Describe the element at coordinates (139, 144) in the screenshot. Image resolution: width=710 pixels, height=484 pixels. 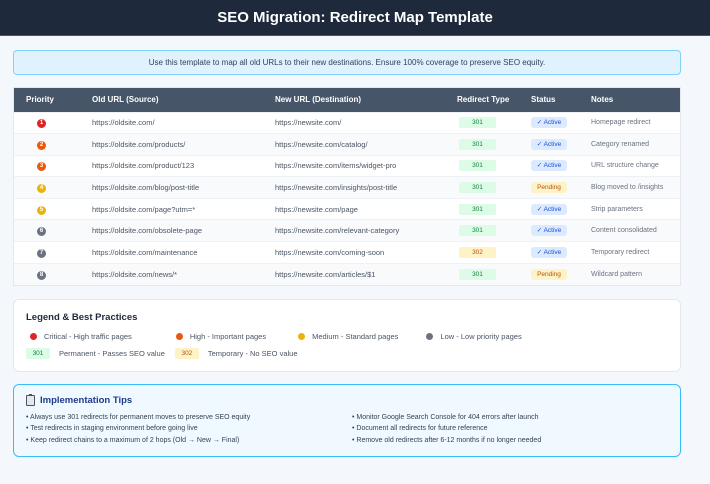
I see `old-url-cell: https://oldsite.com/products/` at that location.